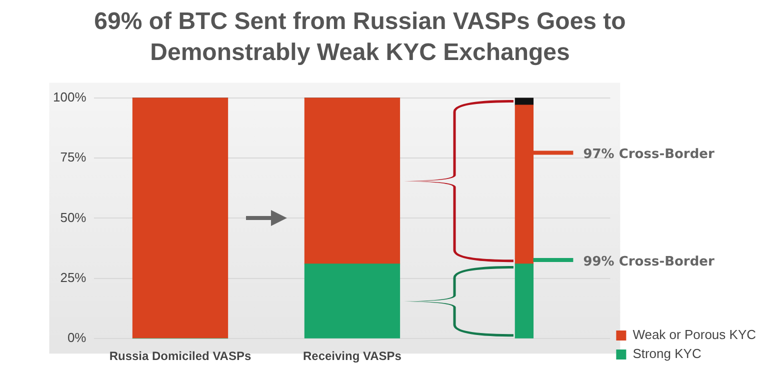  What do you see at coordinates (667, 354) in the screenshot?
I see `legend-label: Strong KYC` at bounding box center [667, 354].